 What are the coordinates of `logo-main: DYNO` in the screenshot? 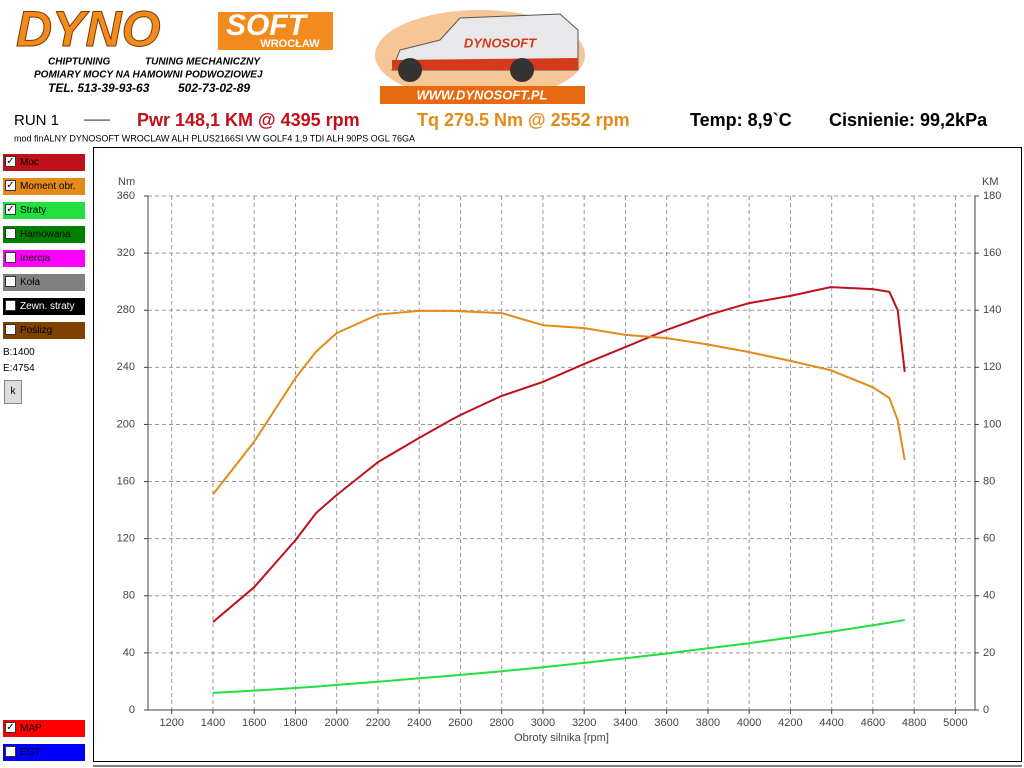 It's located at (88, 29).